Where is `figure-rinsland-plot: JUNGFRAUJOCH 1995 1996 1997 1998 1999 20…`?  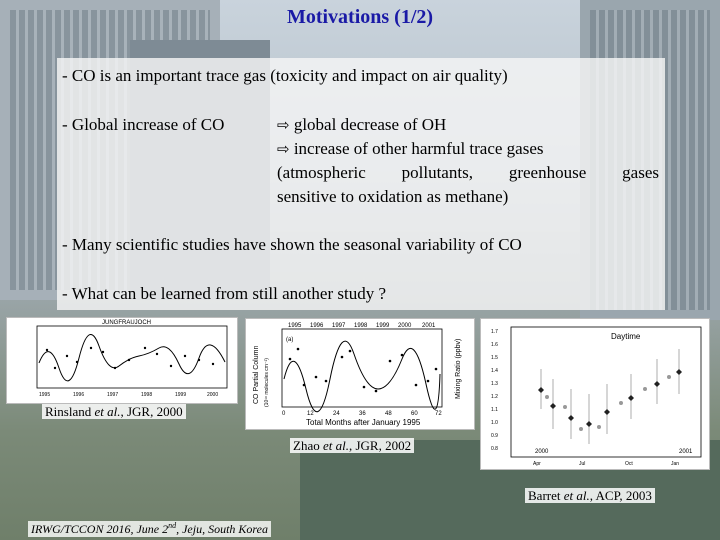 figure-rinsland-plot: JUNGFRAUJOCH 1995 1996 1997 1998 1999 20… is located at coordinates (132, 359).